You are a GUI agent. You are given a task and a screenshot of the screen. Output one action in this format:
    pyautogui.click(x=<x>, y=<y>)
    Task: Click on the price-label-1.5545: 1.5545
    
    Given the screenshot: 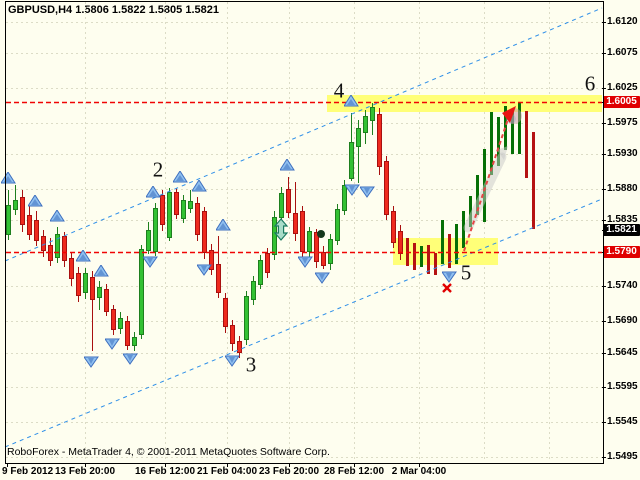 What is the action you would take?
    pyautogui.click(x=622, y=421)
    